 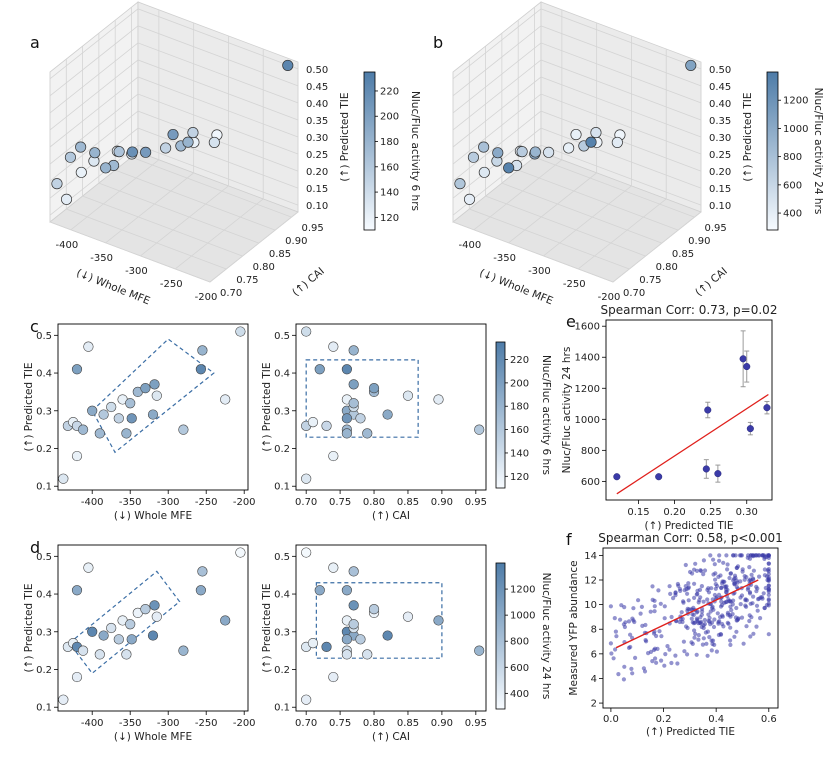 What do you see at coordinates (590, 482) in the screenshot?
I see `y-tick-label: 600` at bounding box center [590, 482].